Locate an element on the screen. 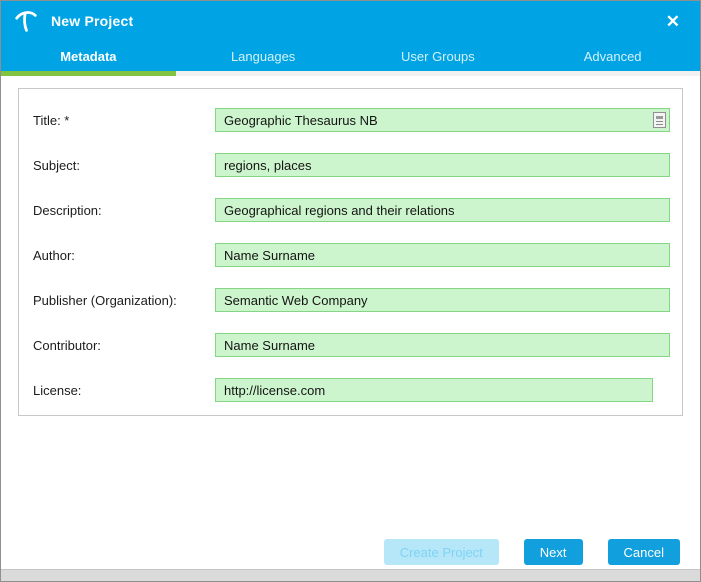 The width and height of the screenshot is (701, 582). dialog-footer: Create Project Next Cancel is located at coordinates (531, 552).